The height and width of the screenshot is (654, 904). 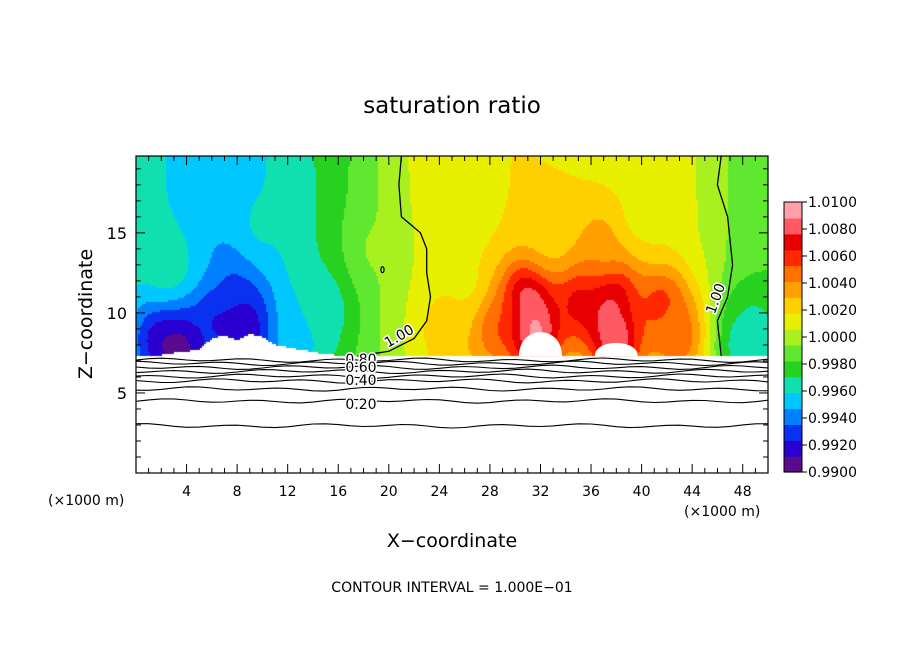 What do you see at coordinates (832, 446) in the screenshot?
I see `colorbar-label-0.9920: 0.9920` at bounding box center [832, 446].